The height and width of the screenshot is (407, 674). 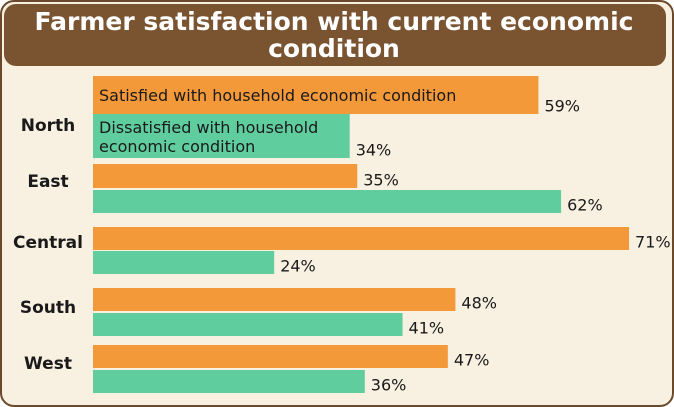 What do you see at coordinates (562, 106) in the screenshot?
I see `value-label: 59%` at bounding box center [562, 106].